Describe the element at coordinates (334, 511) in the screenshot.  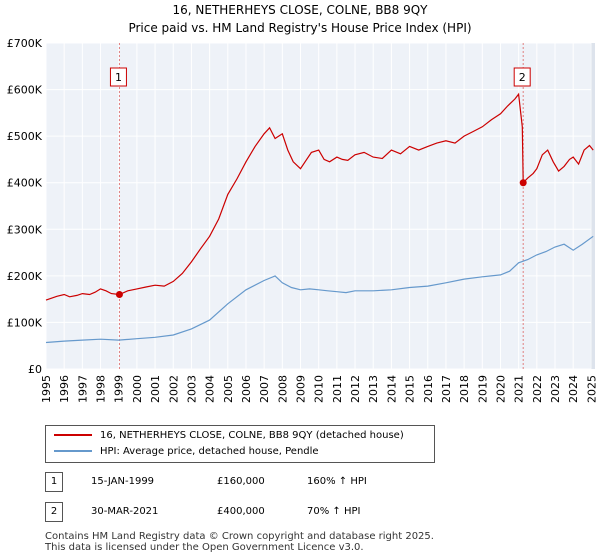
I see `transaction-hpi: 70% ↑ HPI` at that location.